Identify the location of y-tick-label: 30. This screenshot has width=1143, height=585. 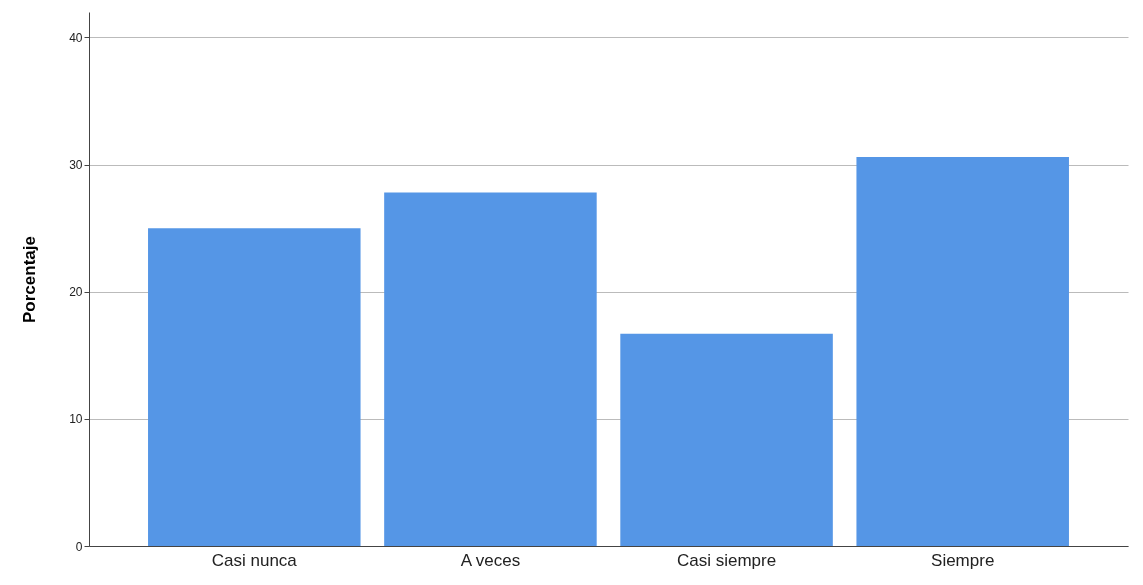
(76, 165).